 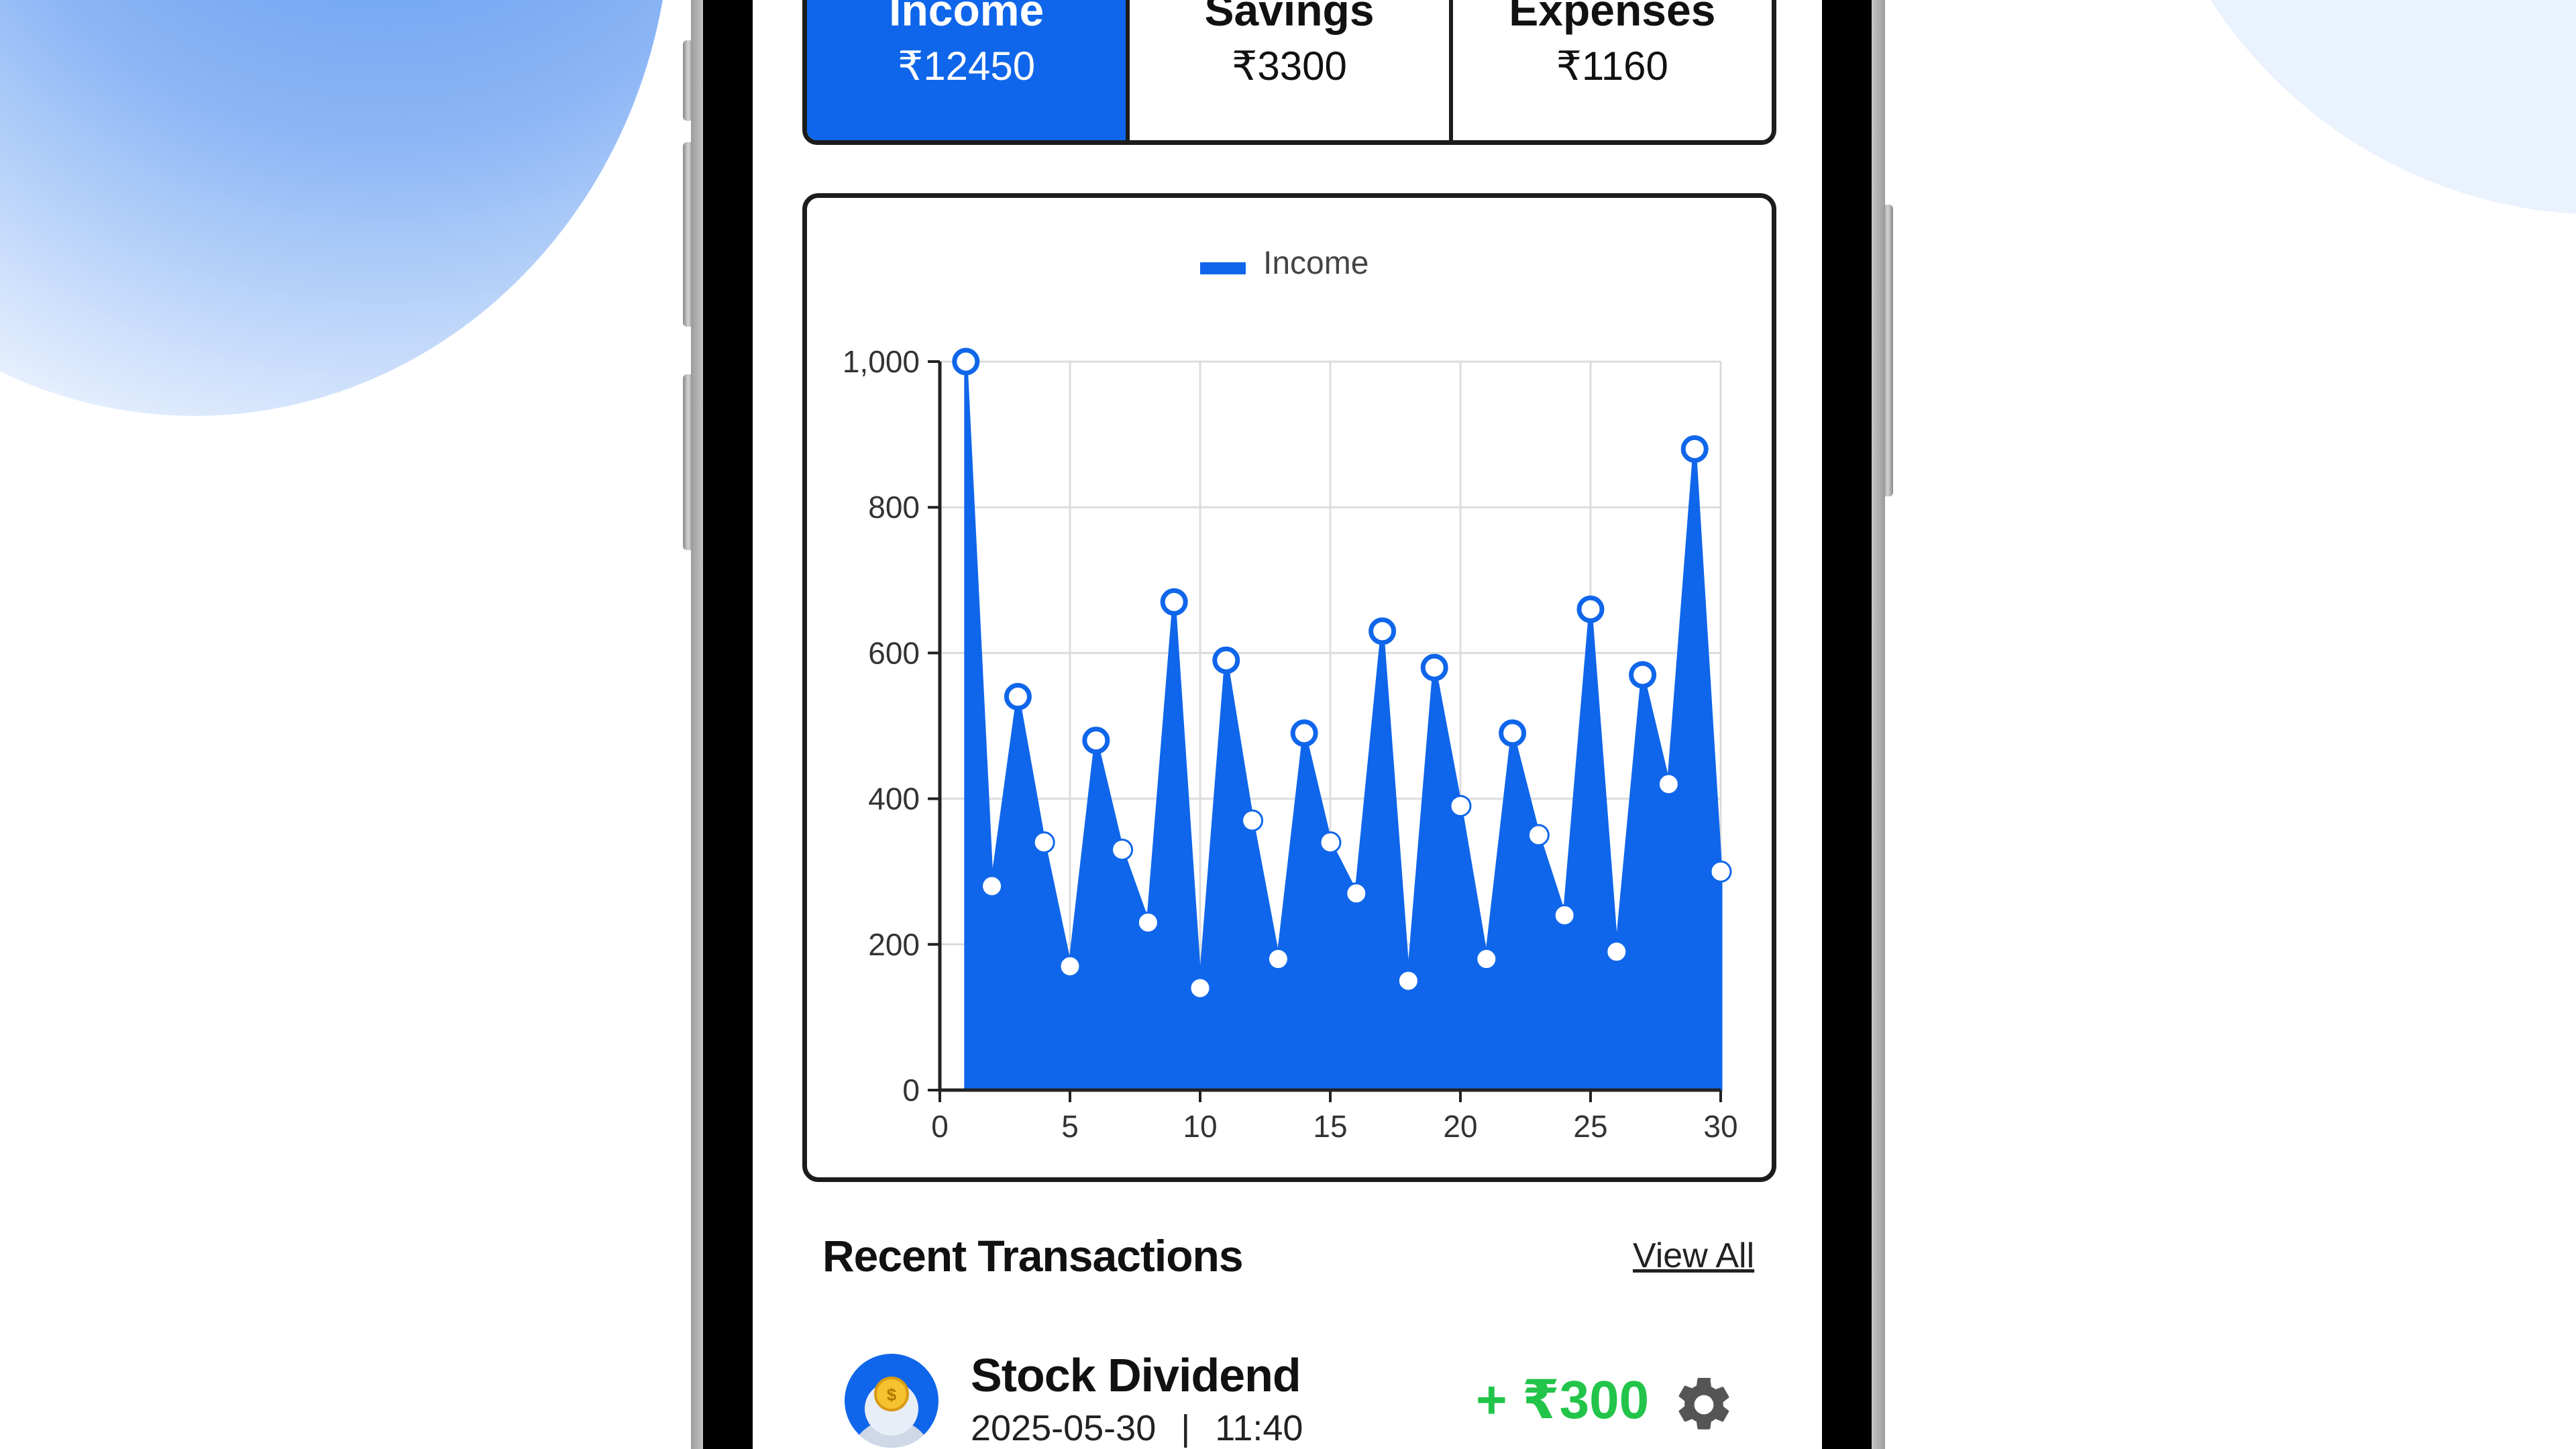 I want to click on background-blob-left, so click(x=335, y=208).